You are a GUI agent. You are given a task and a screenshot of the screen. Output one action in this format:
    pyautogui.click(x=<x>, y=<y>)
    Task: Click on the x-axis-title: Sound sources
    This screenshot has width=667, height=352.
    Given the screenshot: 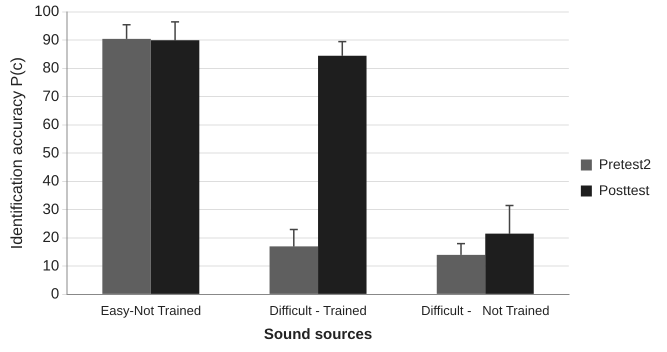 What is the action you would take?
    pyautogui.click(x=318, y=335)
    